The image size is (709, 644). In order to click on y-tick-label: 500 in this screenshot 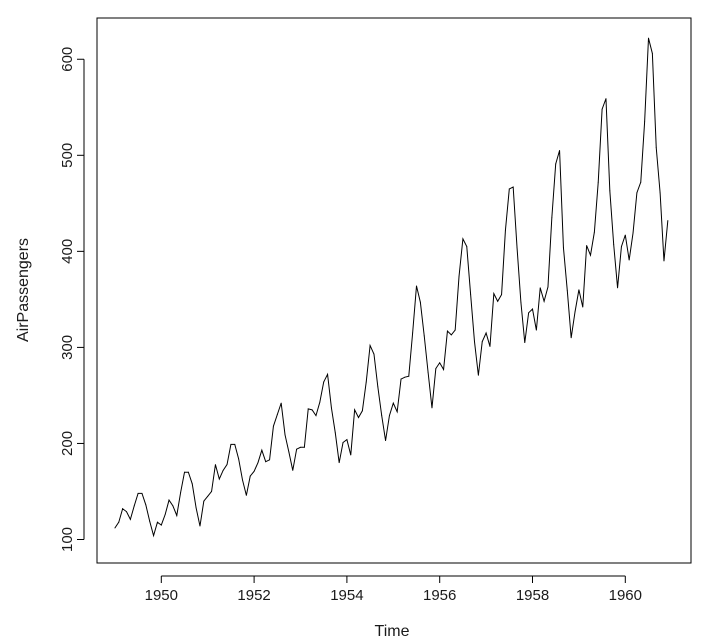, I will do `click(67, 155)`.